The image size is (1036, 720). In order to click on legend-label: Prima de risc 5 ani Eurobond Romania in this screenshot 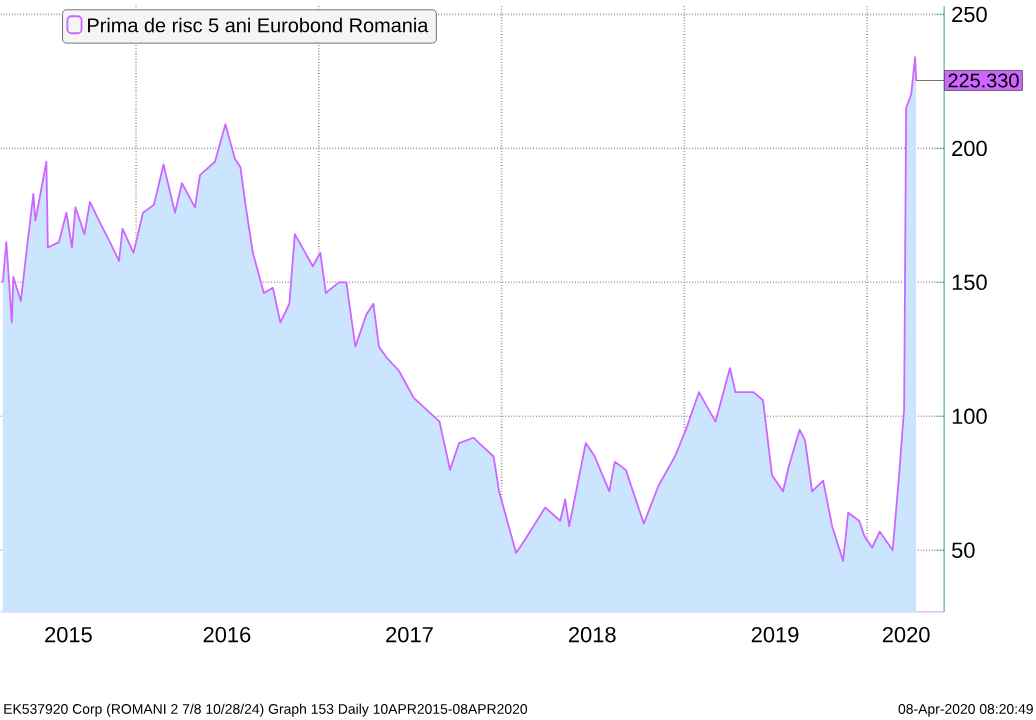, I will do `click(258, 25)`.